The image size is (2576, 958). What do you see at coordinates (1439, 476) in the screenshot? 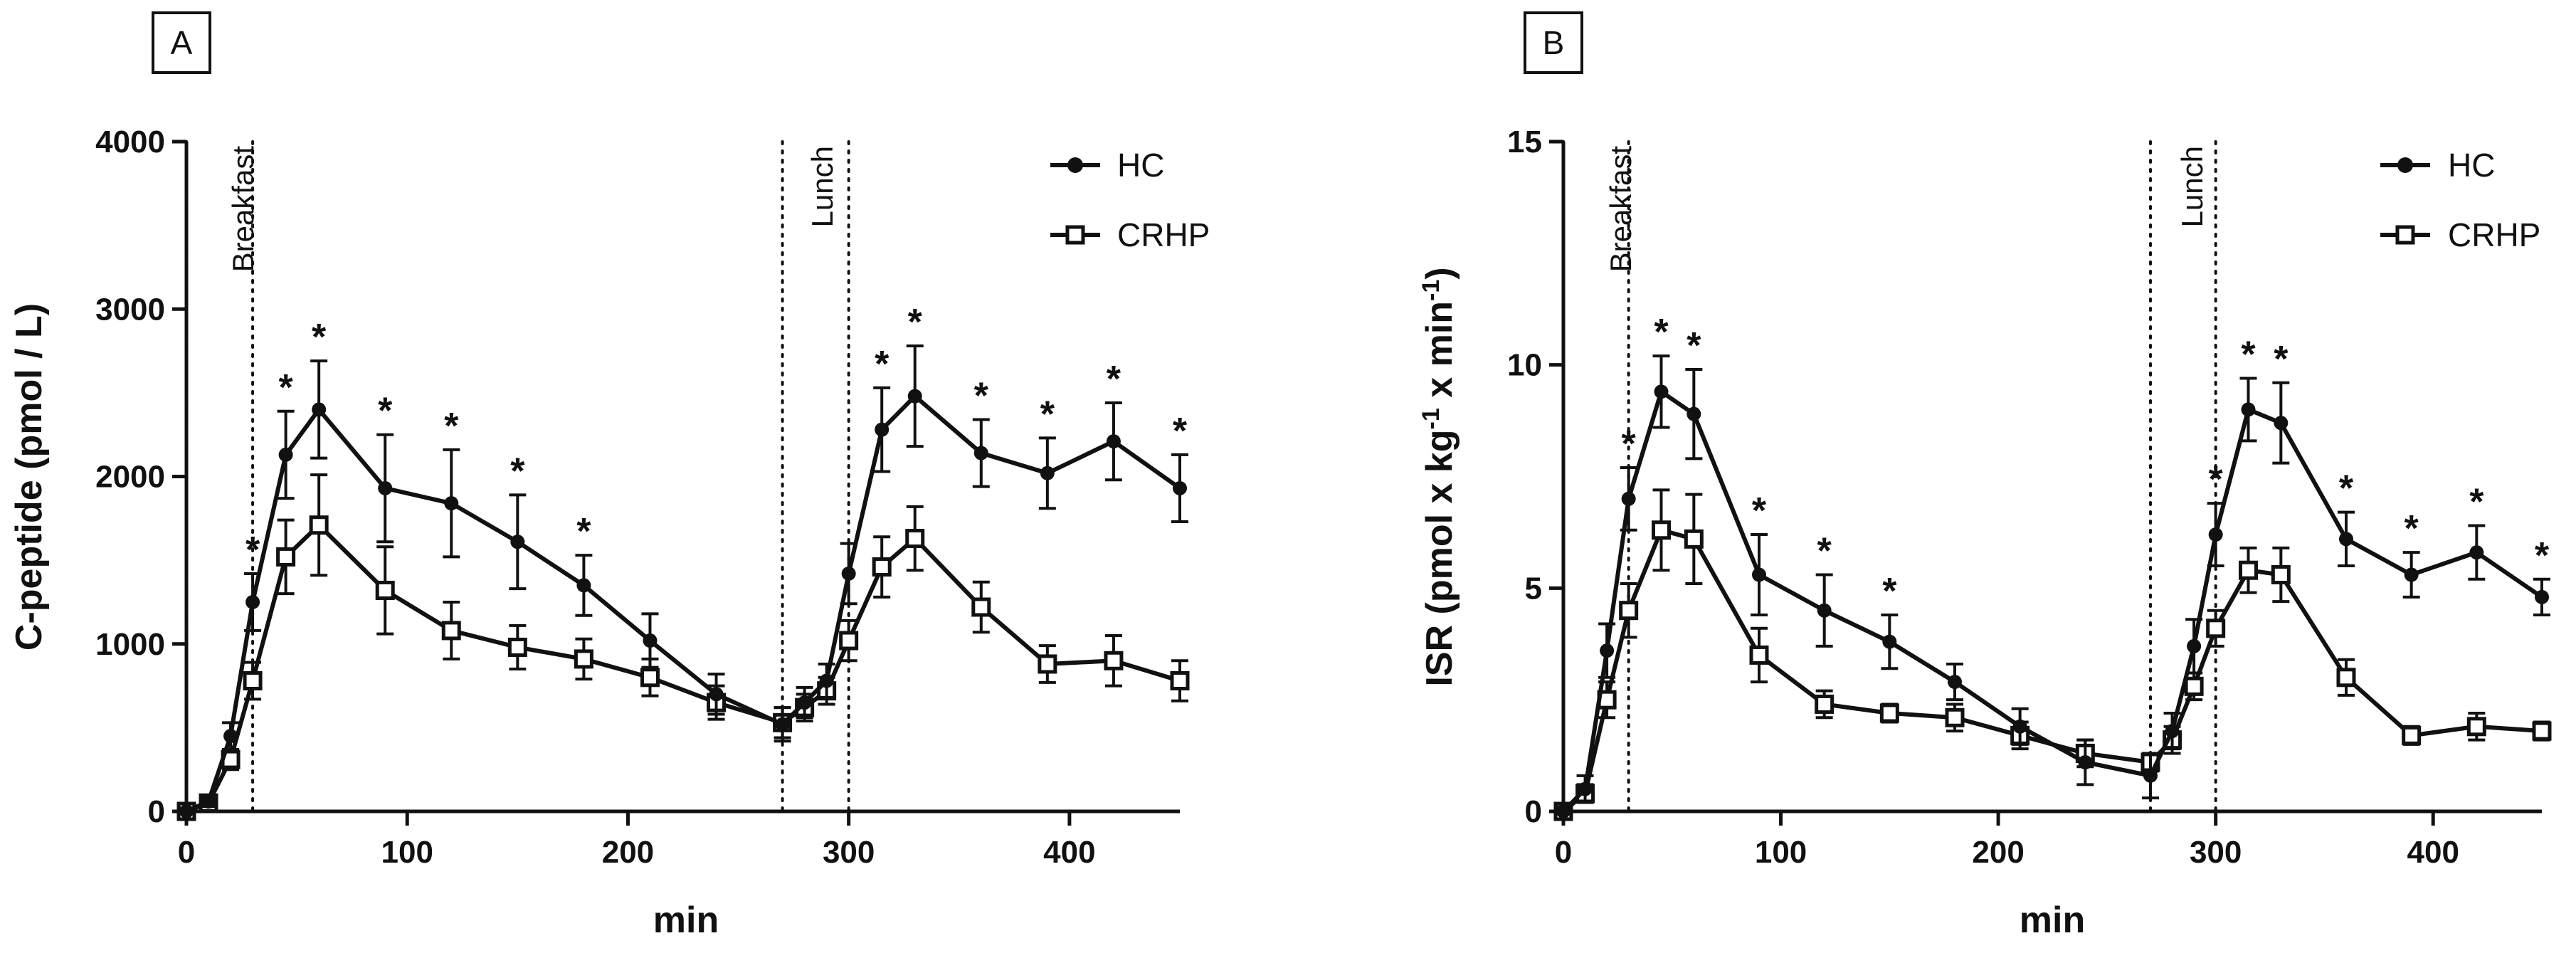
I see `panel-b-y-axis-title: ISR (pmol x kg-1 x min-1)` at bounding box center [1439, 476].